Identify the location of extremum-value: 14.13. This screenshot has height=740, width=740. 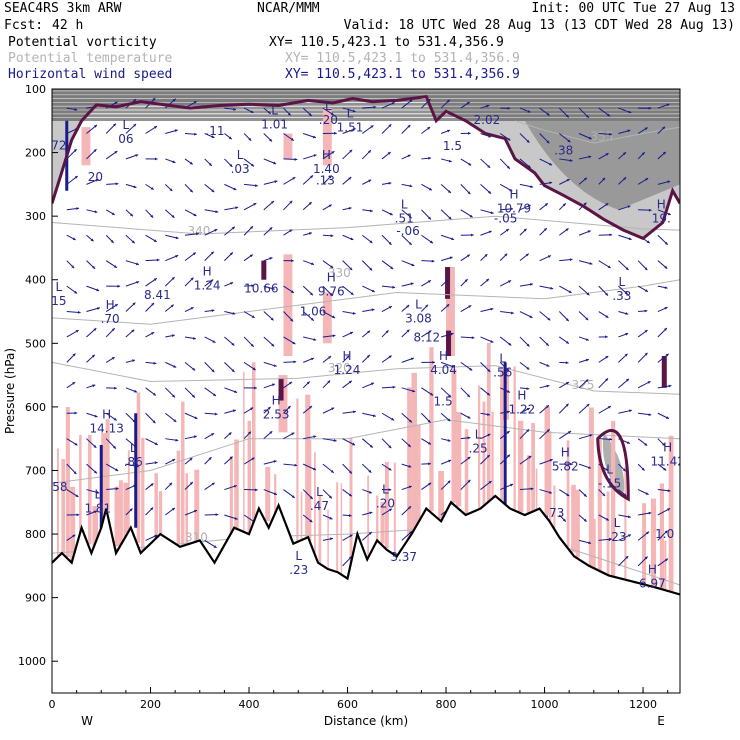
(106, 428).